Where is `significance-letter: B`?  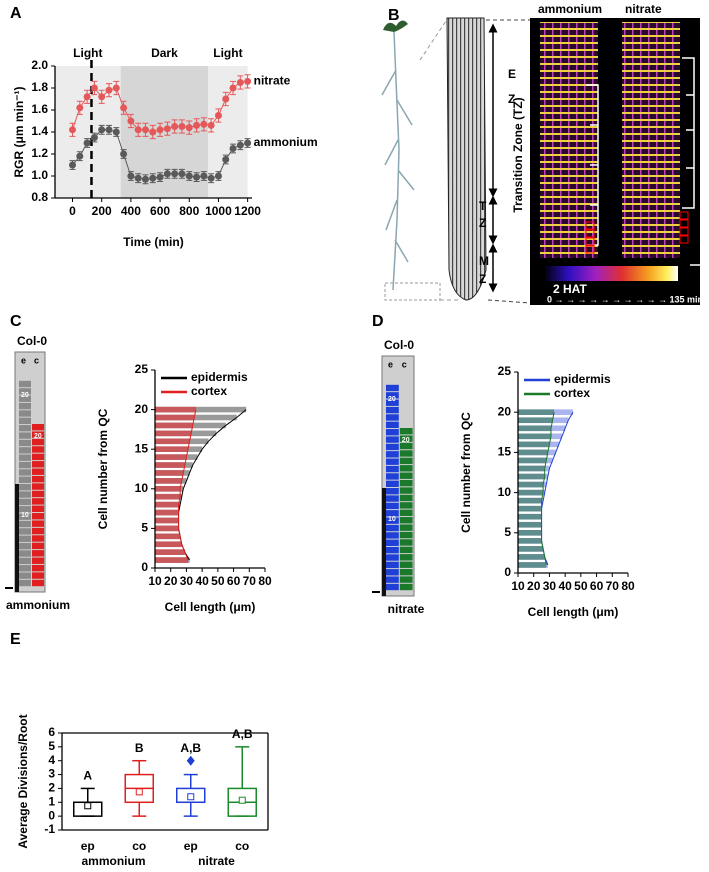 significance-letter: B is located at coordinates (139, 748).